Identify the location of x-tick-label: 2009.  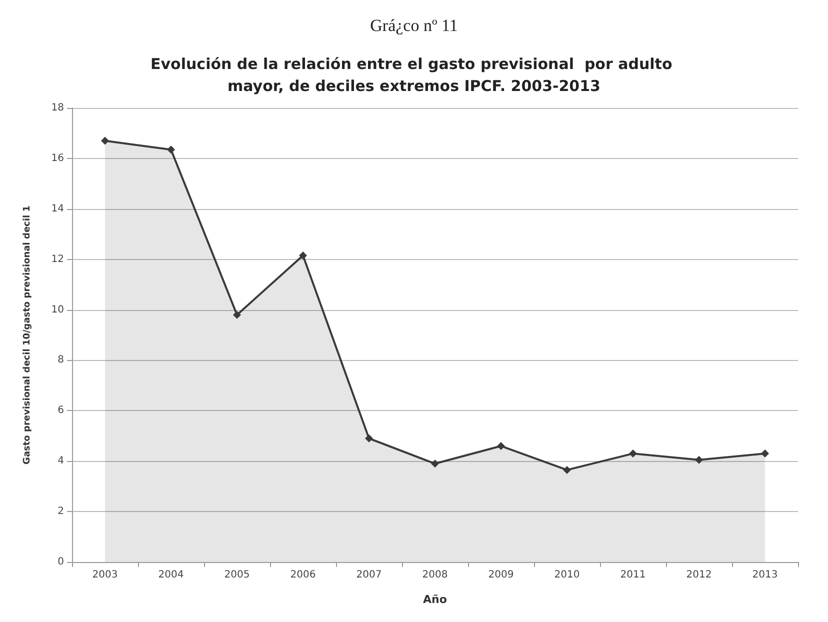
(501, 575).